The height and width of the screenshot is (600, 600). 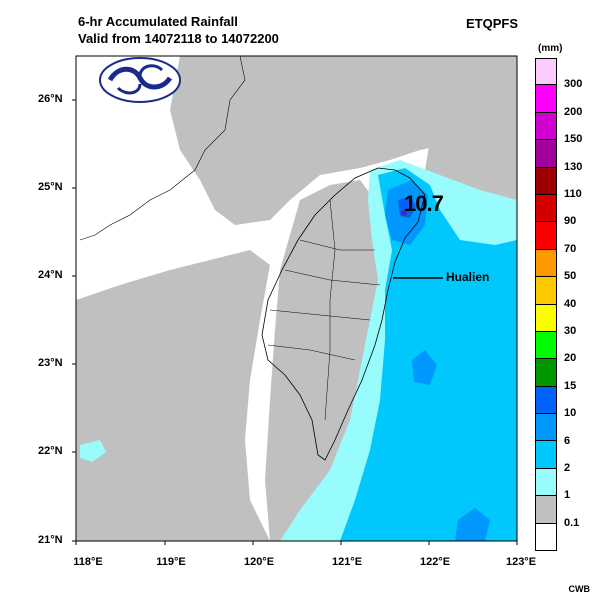 What do you see at coordinates (570, 221) in the screenshot?
I see `legend-threshold-label: 90` at bounding box center [570, 221].